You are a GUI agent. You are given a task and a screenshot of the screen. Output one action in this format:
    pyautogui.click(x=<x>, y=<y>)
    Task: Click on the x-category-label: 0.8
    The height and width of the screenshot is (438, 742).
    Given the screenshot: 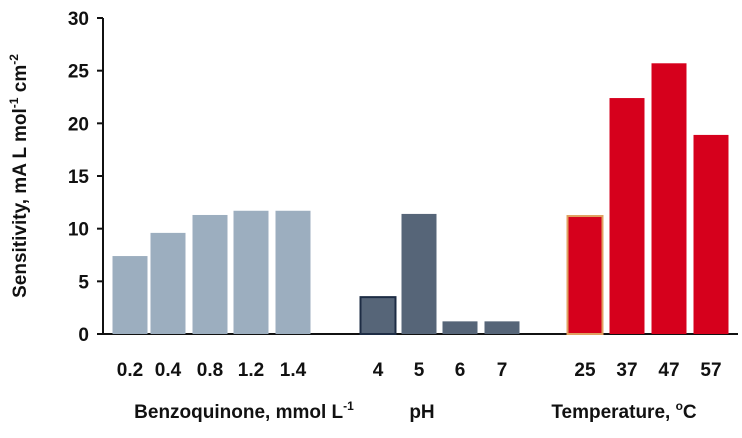 What is the action you would take?
    pyautogui.click(x=210, y=370)
    